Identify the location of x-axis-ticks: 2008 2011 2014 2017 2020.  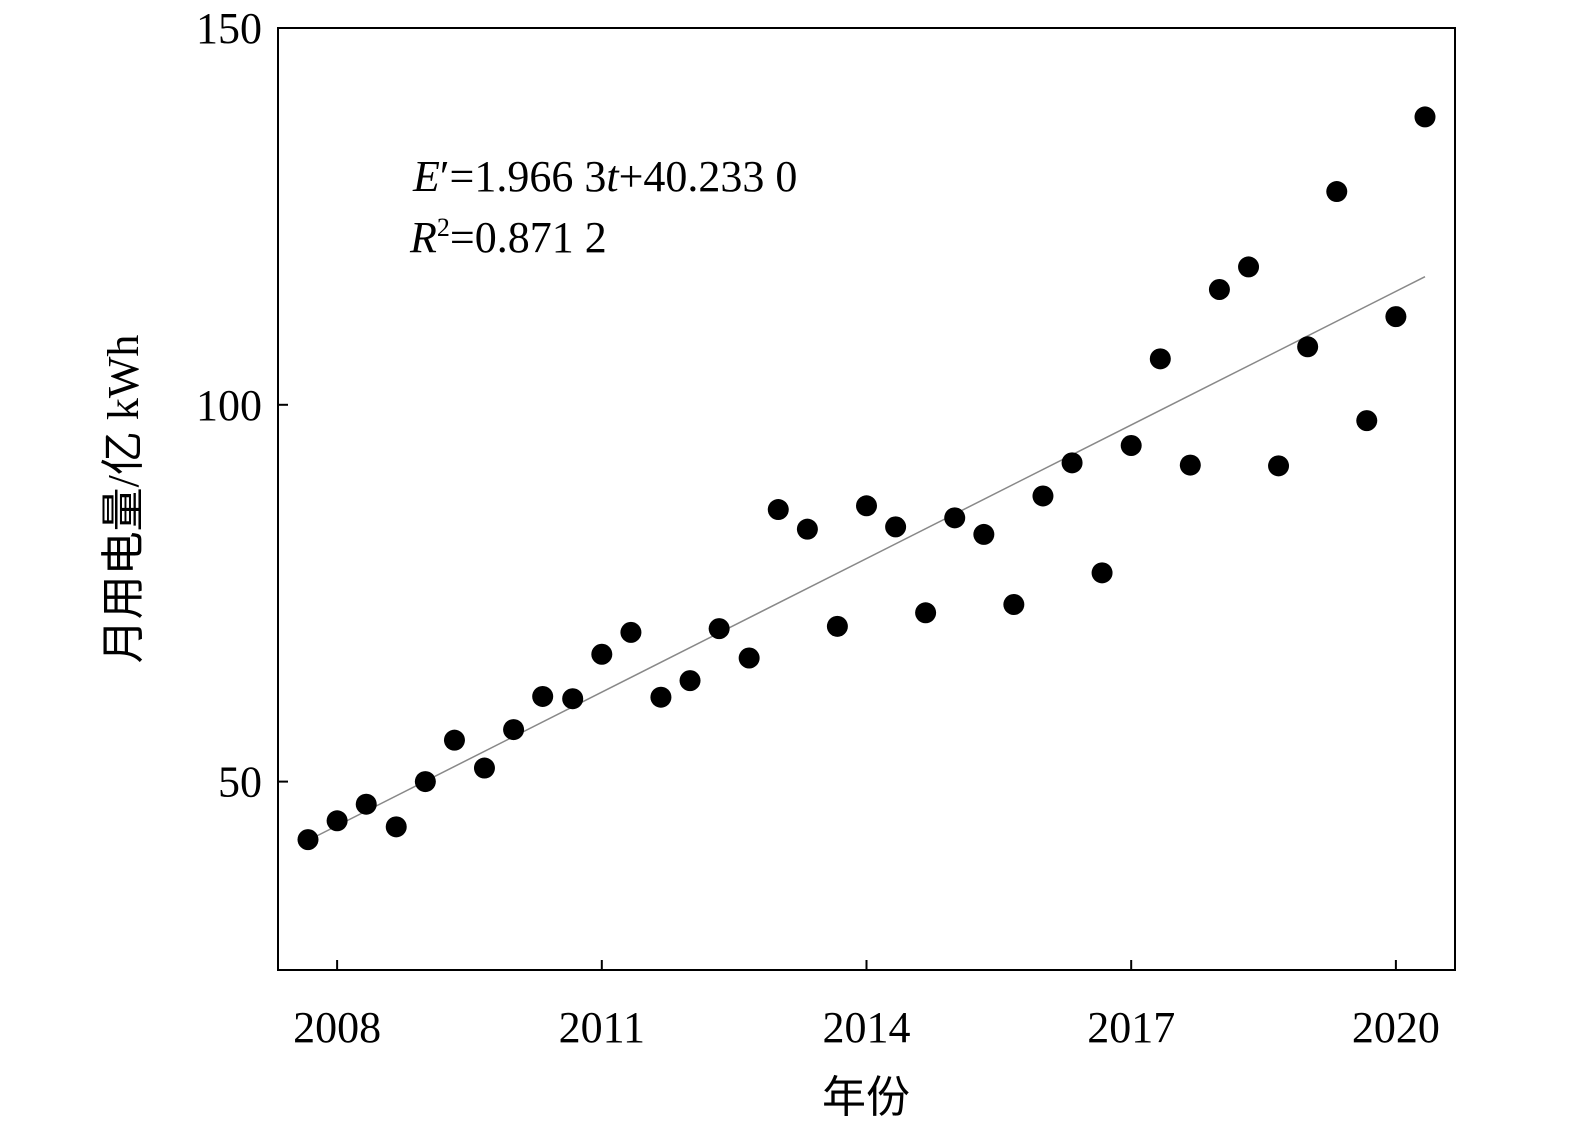
(866, 1006).